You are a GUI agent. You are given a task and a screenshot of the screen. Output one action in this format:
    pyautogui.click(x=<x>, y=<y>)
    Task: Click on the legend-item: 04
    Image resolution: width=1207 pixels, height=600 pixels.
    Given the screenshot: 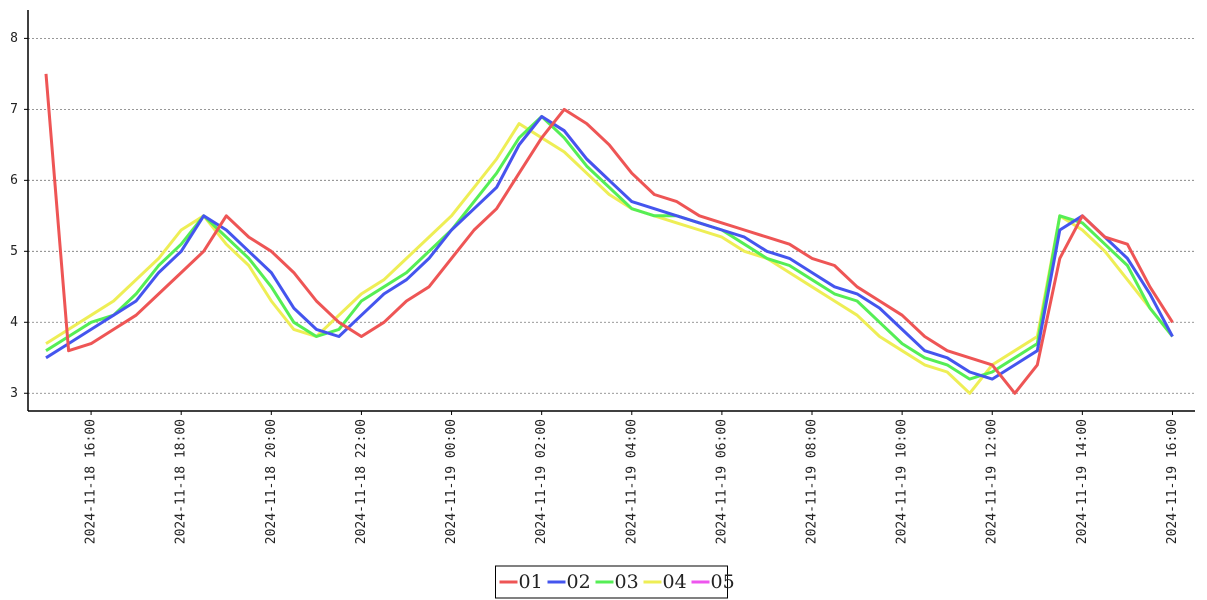 What is the action you would take?
    pyautogui.click(x=665, y=582)
    